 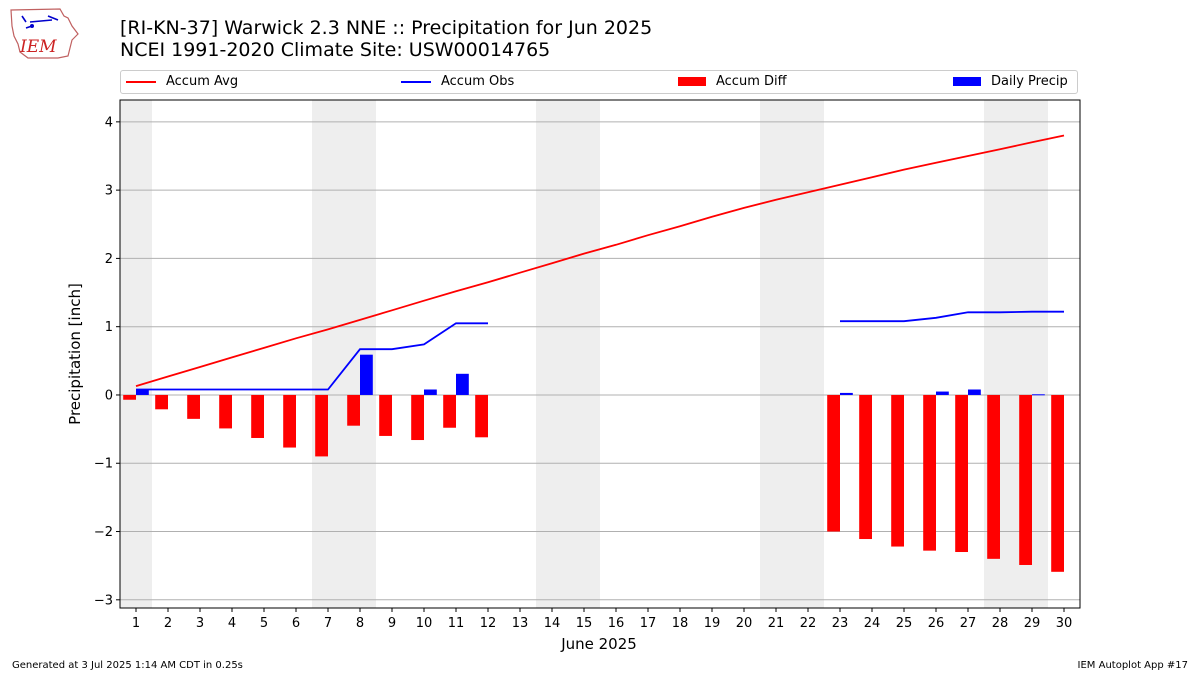 What do you see at coordinates (872, 623) in the screenshot?
I see `x-tick-label: 24` at bounding box center [872, 623].